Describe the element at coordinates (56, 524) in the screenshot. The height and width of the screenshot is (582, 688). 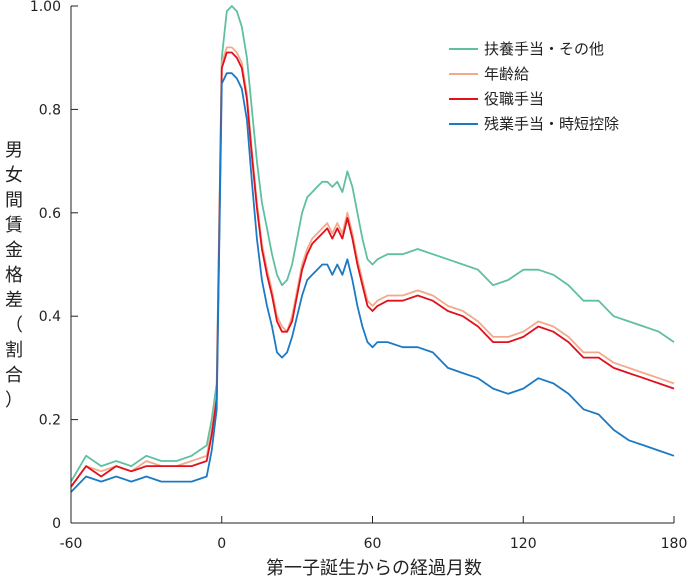
I see `y-tick-label: 0` at that location.